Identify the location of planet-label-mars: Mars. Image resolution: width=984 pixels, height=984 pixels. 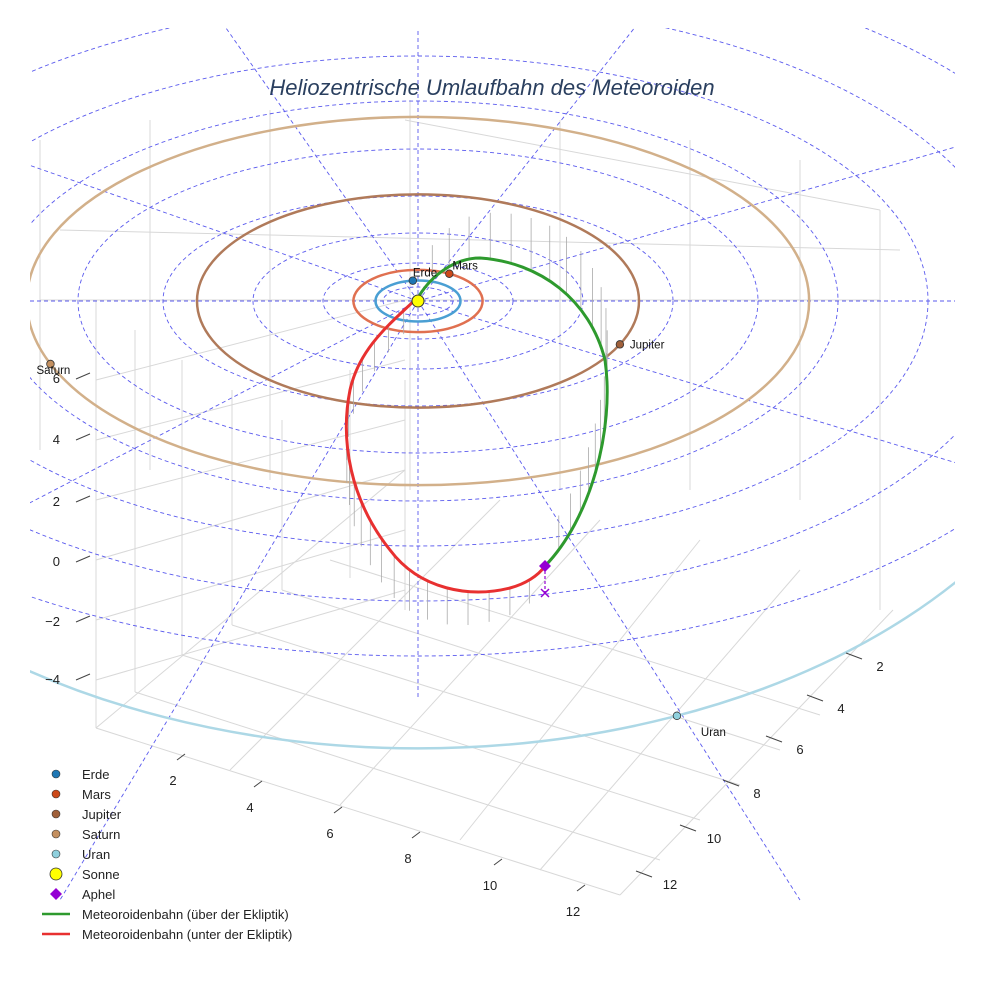
(465, 267).